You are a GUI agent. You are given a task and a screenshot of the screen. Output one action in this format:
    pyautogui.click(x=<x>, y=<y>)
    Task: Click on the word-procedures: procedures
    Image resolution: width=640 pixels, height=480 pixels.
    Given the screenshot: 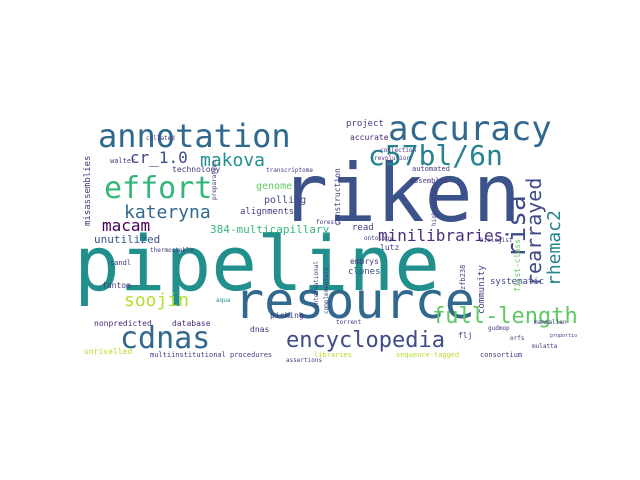 What is the action you would take?
    pyautogui.click(x=251, y=355)
    